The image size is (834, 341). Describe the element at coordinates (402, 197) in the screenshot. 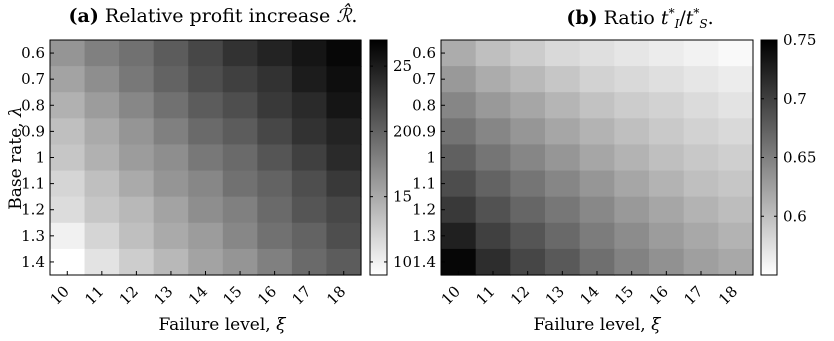

I see `colorbar-tick-label: 15` at that location.